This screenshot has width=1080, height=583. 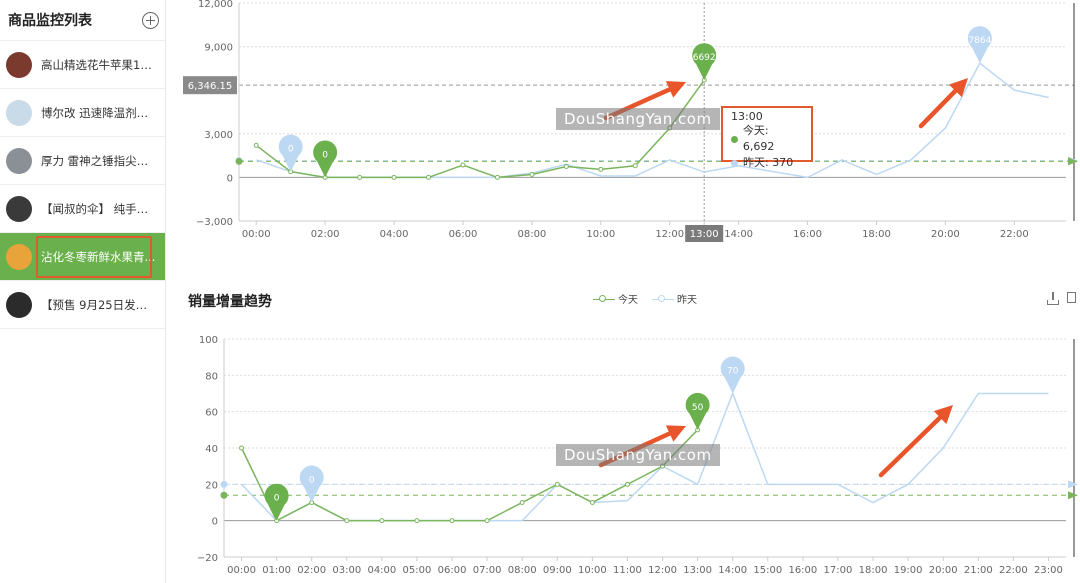 I want to click on tooltip-dot-today, so click(x=734, y=139).